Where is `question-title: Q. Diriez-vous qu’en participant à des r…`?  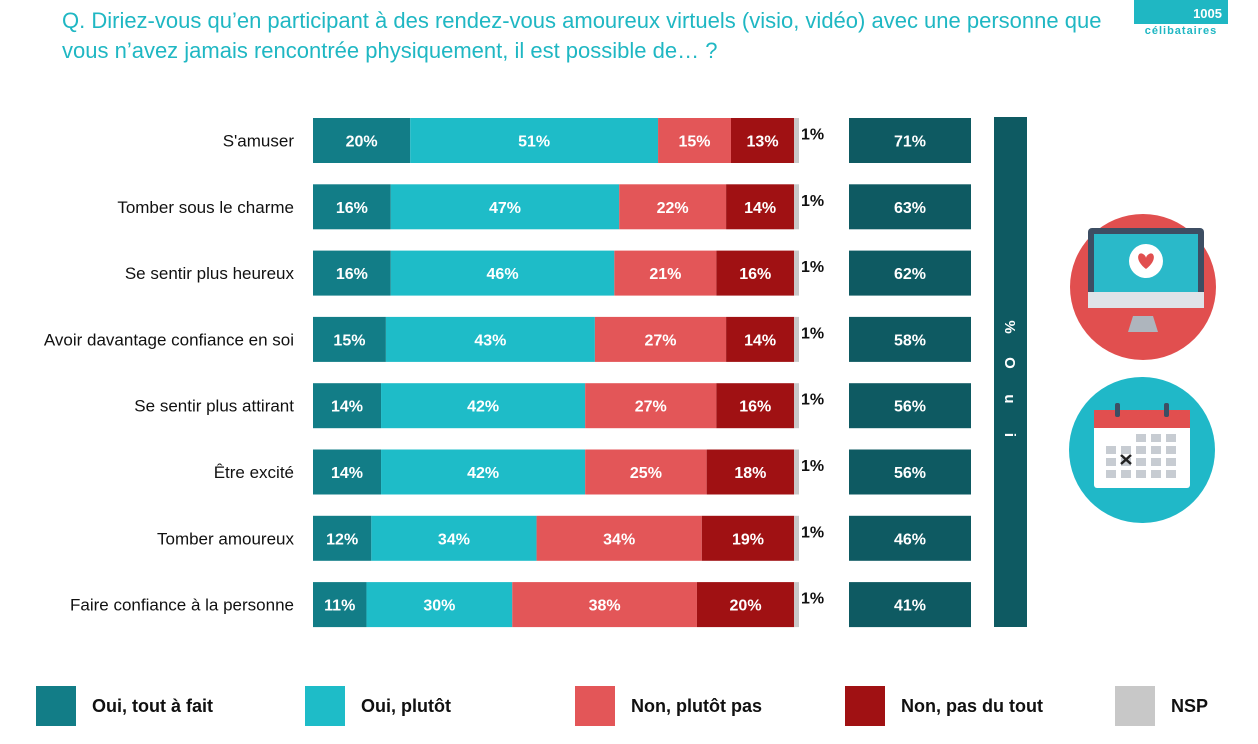 question-title: Q. Diriez-vous qu’en participant à des r… is located at coordinates (582, 35).